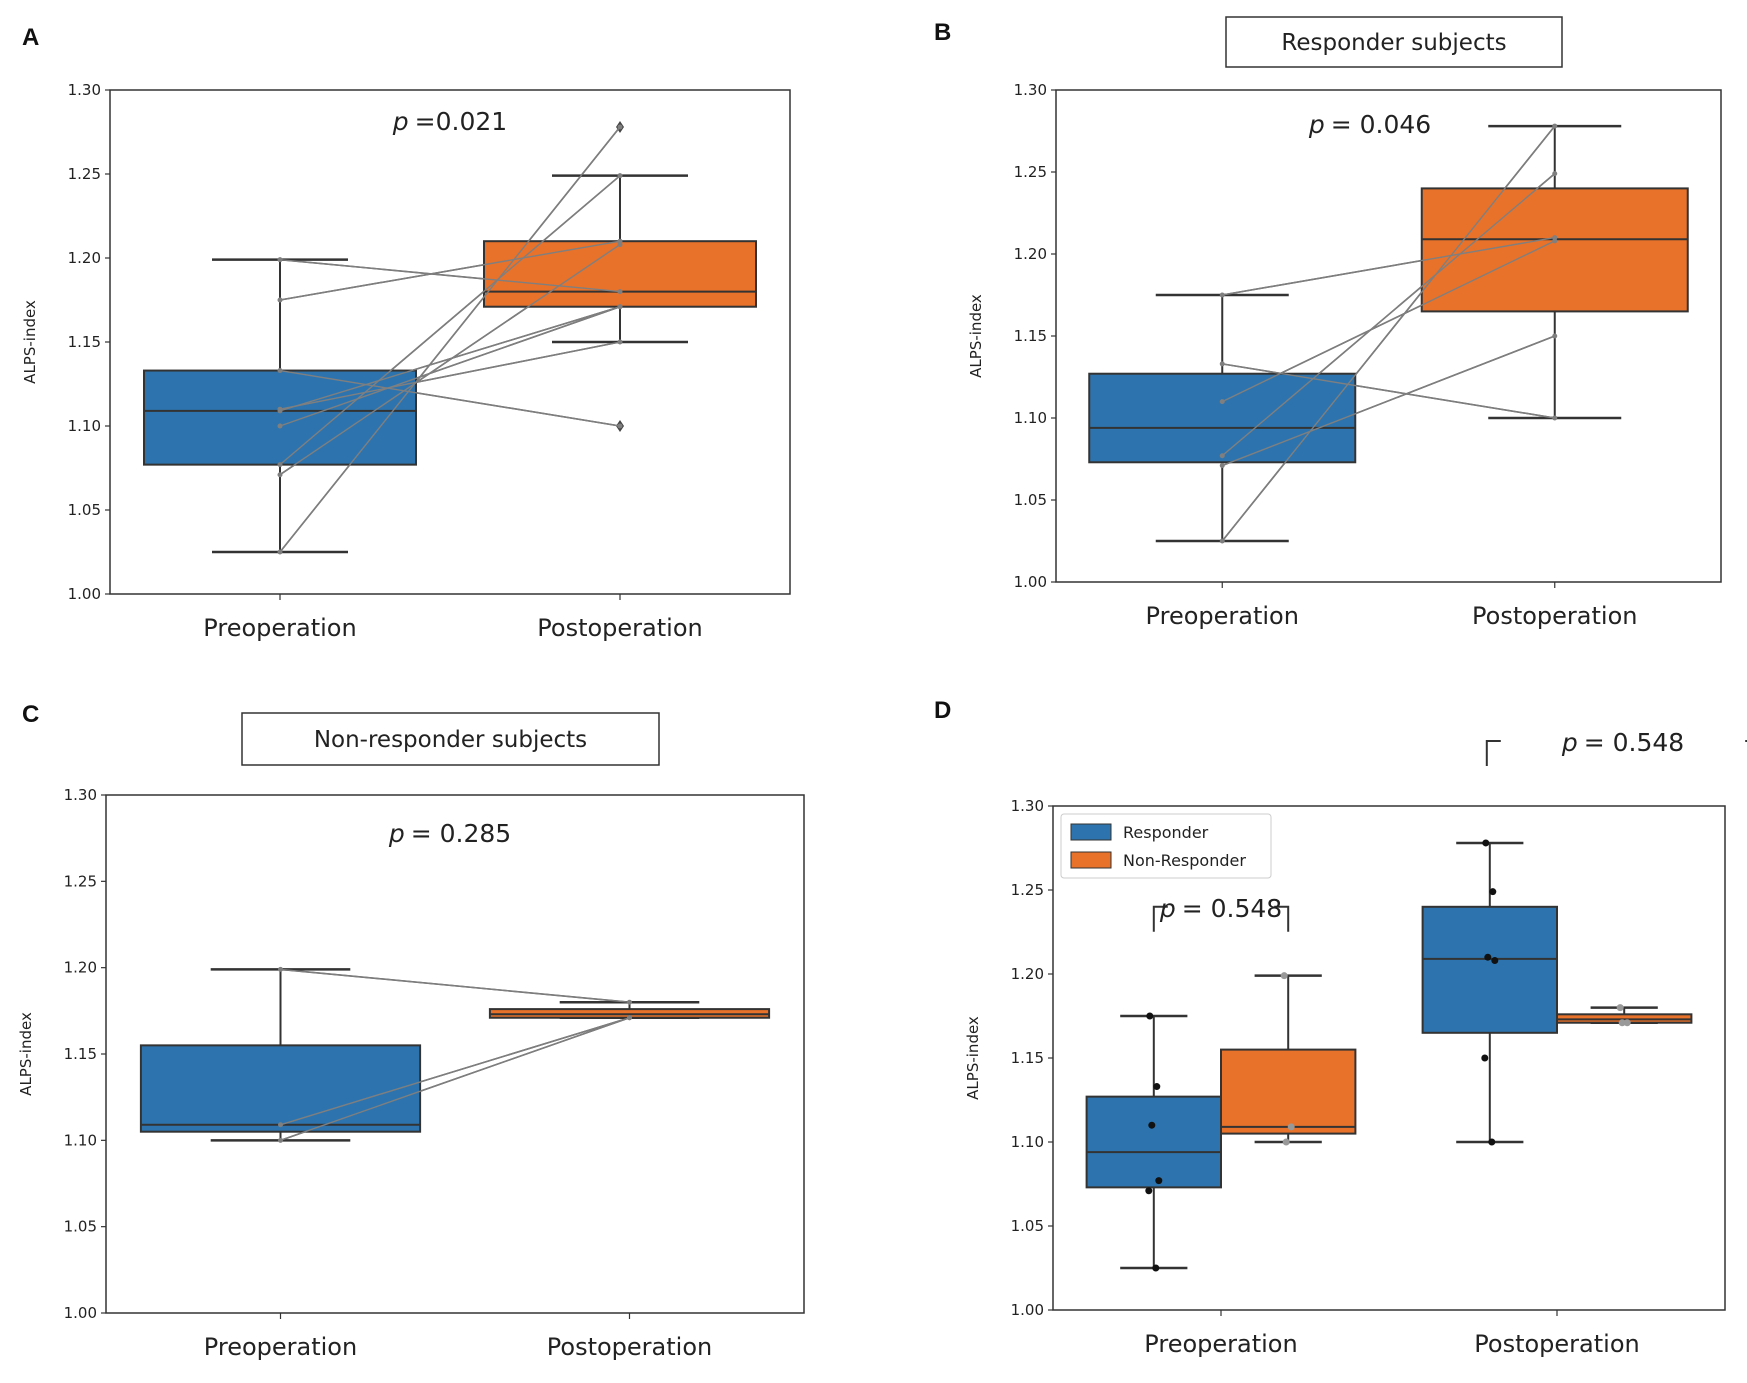 The image size is (1747, 1383). I want to click on legend-label: Non-Responder, so click(1184, 860).